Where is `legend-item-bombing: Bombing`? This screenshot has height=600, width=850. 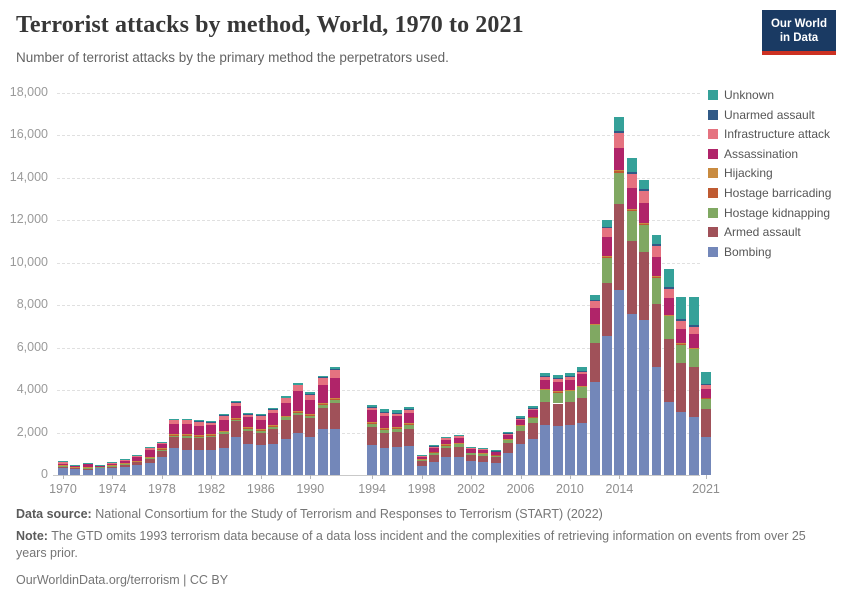
legend-item-bombing: Bombing is located at coordinates (769, 252).